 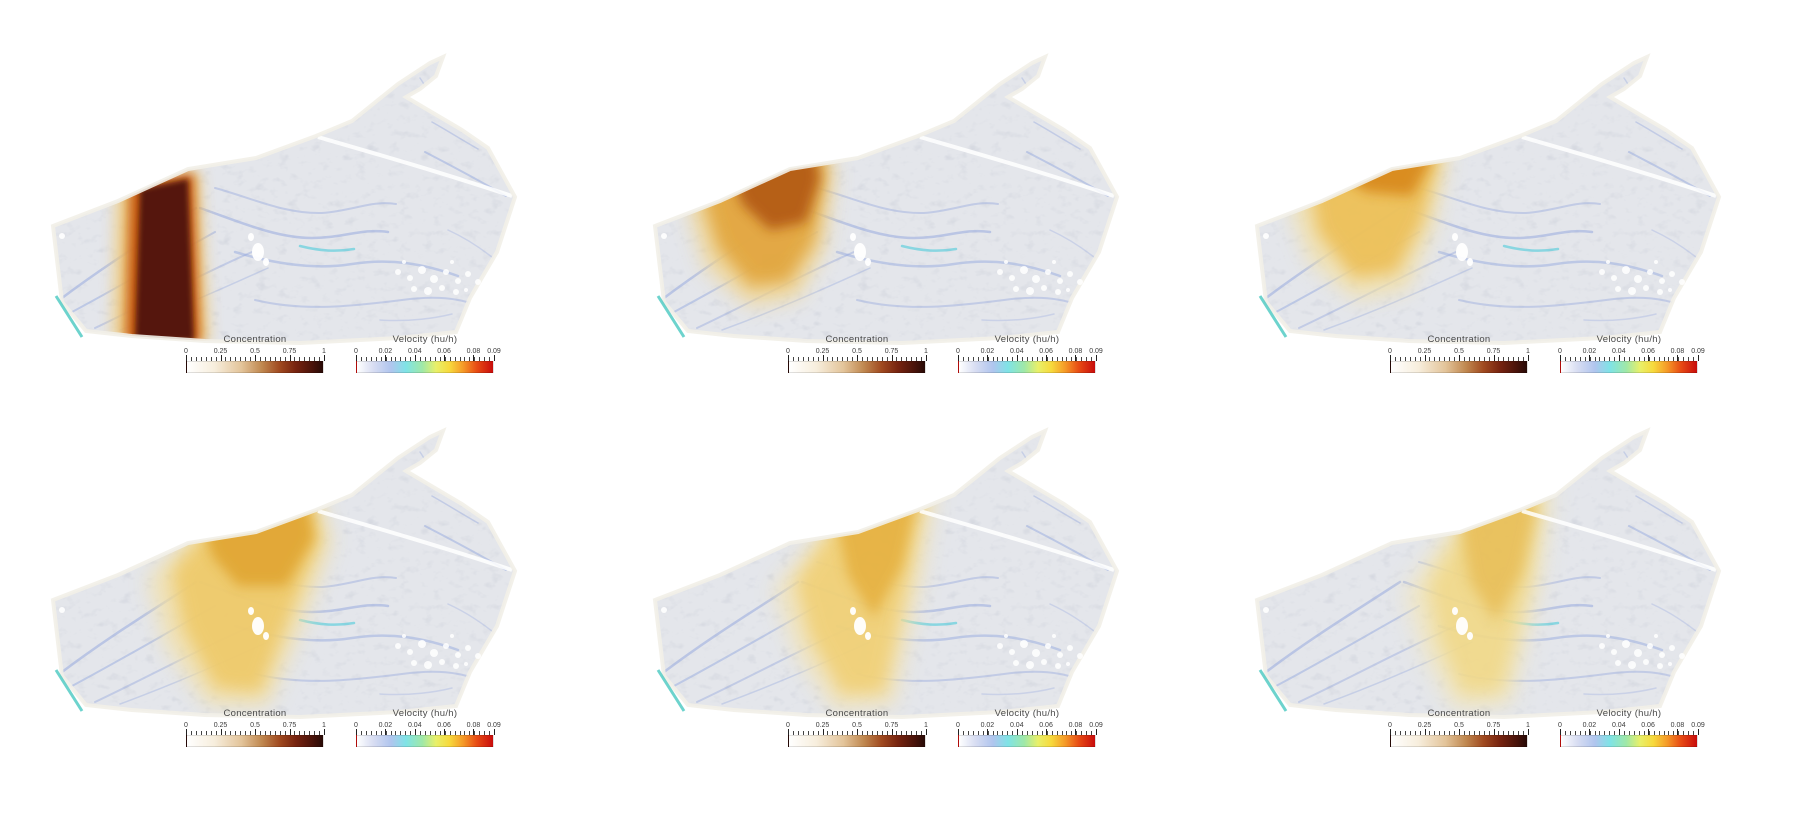 What do you see at coordinates (987, 725) in the screenshot?
I see `colorbar-tick-label: 0.02` at bounding box center [987, 725].